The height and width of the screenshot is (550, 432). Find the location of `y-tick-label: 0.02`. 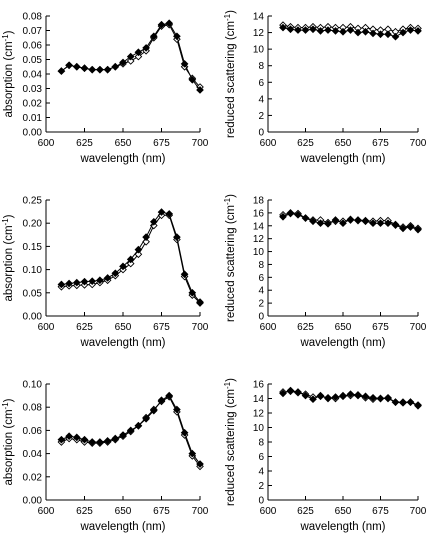

y-tick-label: 0.02 is located at coordinates (33, 104).